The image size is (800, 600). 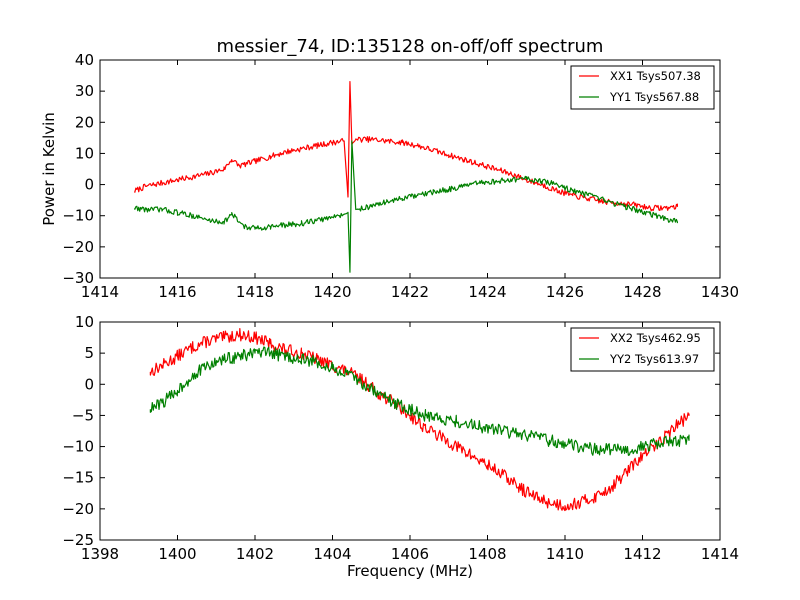 What do you see at coordinates (720, 554) in the screenshot?
I see `bottom-x-tick-label: 1414` at bounding box center [720, 554].